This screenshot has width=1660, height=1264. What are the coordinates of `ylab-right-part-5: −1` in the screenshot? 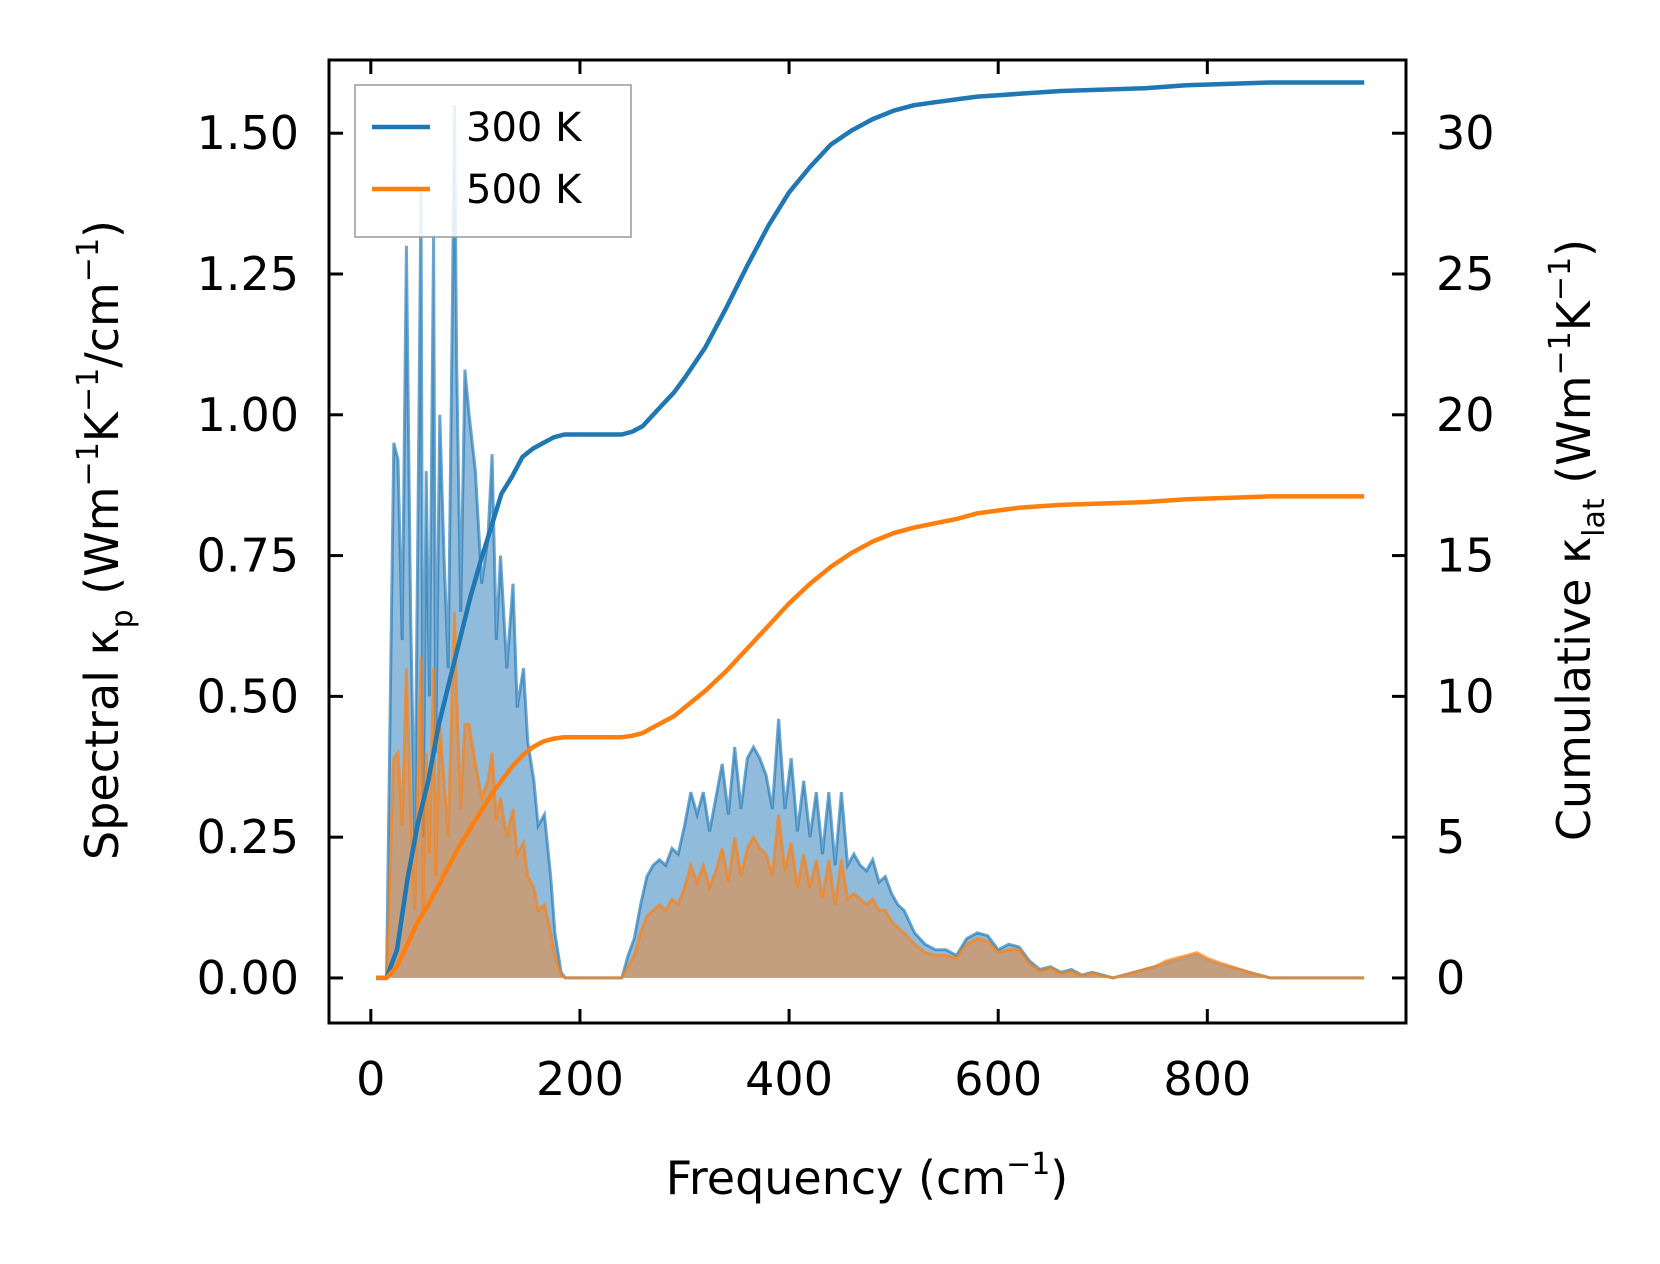 It's located at (1560, 279).